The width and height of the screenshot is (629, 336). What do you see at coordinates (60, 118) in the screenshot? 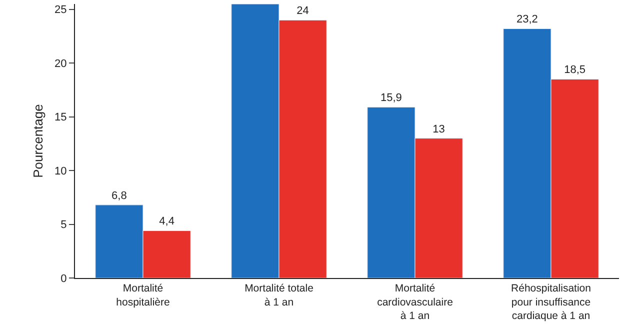
I see `y-tick-label: 15` at bounding box center [60, 118].